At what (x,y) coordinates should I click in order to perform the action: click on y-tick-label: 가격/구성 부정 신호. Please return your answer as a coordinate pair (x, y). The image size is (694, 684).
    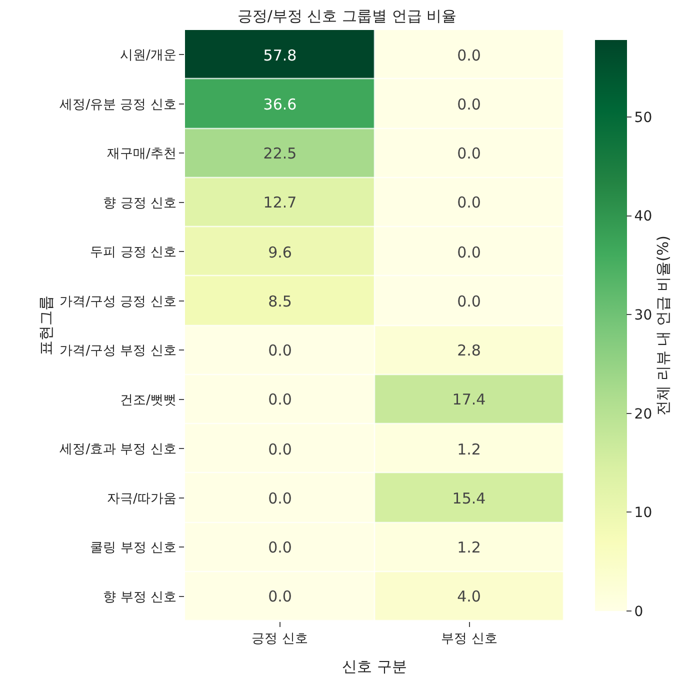
    Looking at the image, I should click on (118, 351).